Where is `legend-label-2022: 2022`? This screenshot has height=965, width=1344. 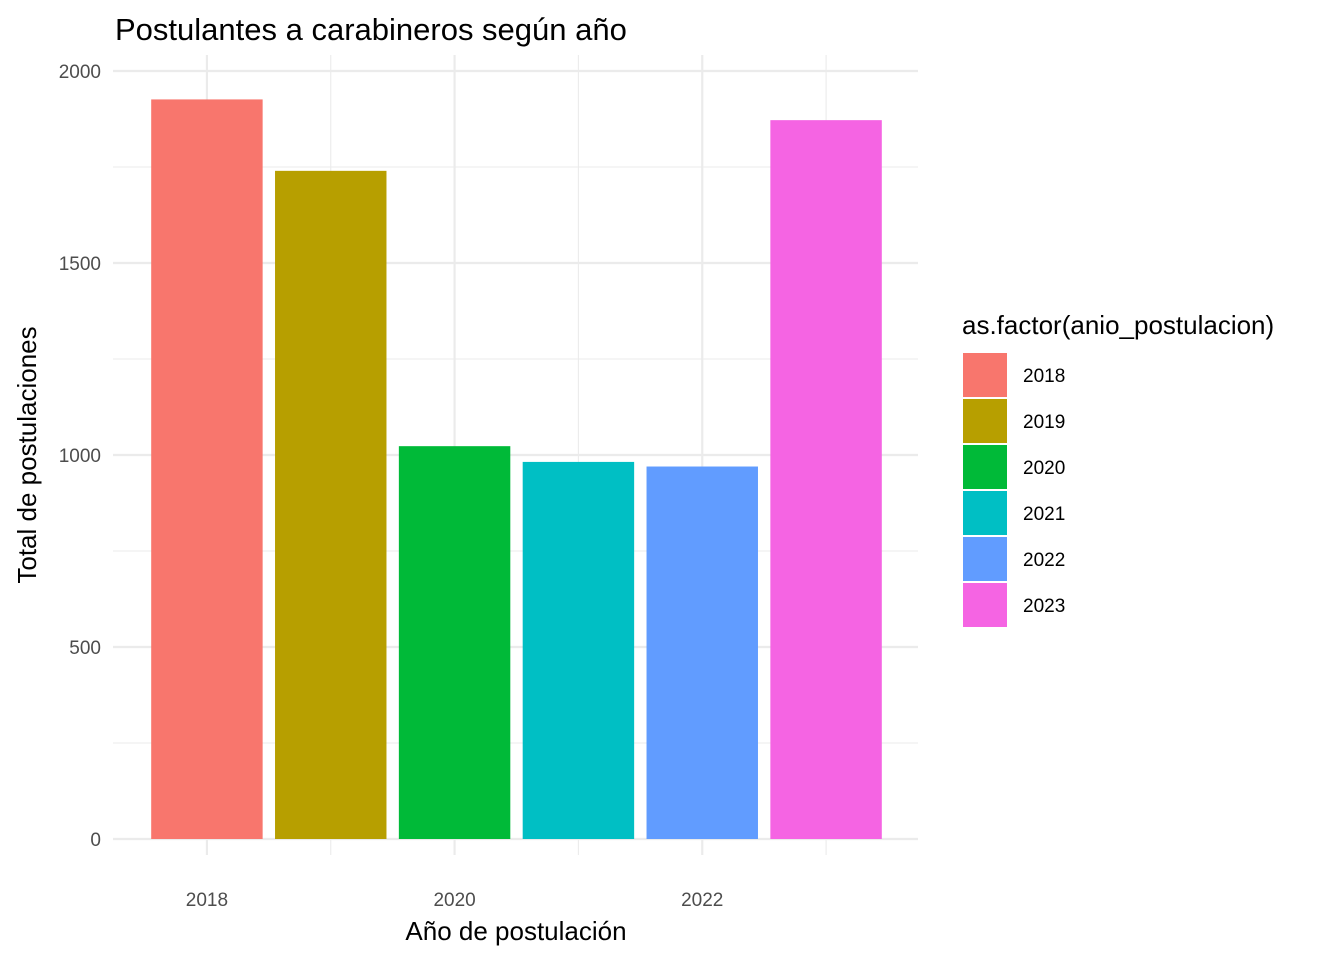
legend-label-2022: 2022 is located at coordinates (1044, 560).